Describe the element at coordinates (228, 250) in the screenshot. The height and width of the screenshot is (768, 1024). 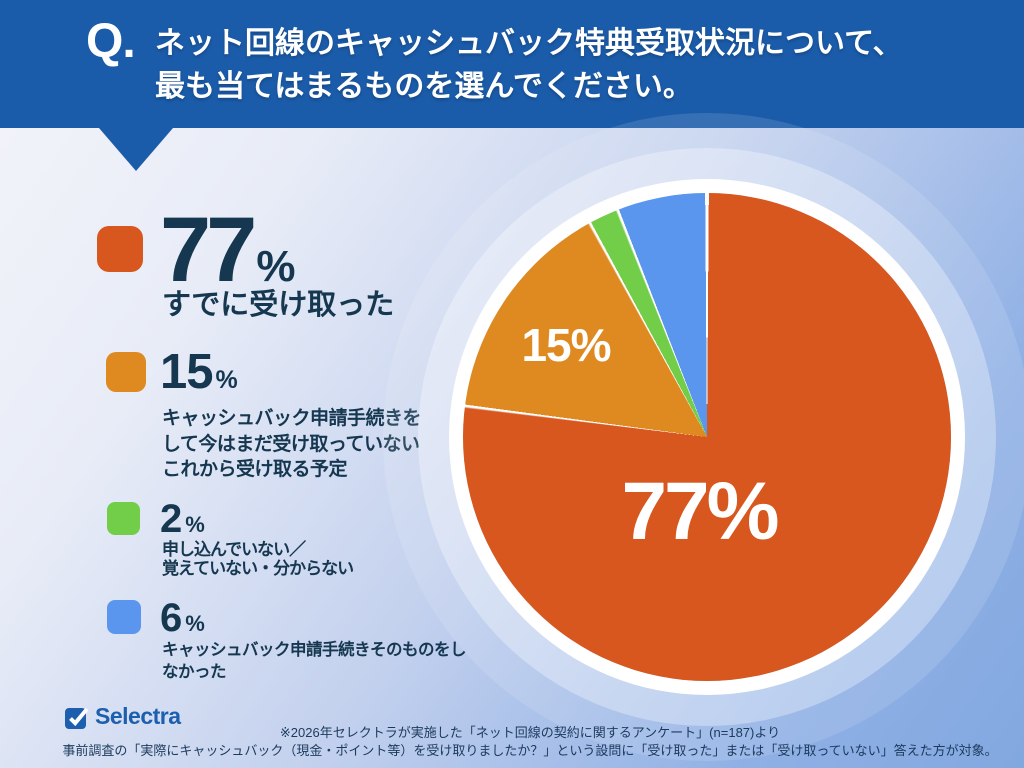
I see `legend-value-received: 77%` at that location.